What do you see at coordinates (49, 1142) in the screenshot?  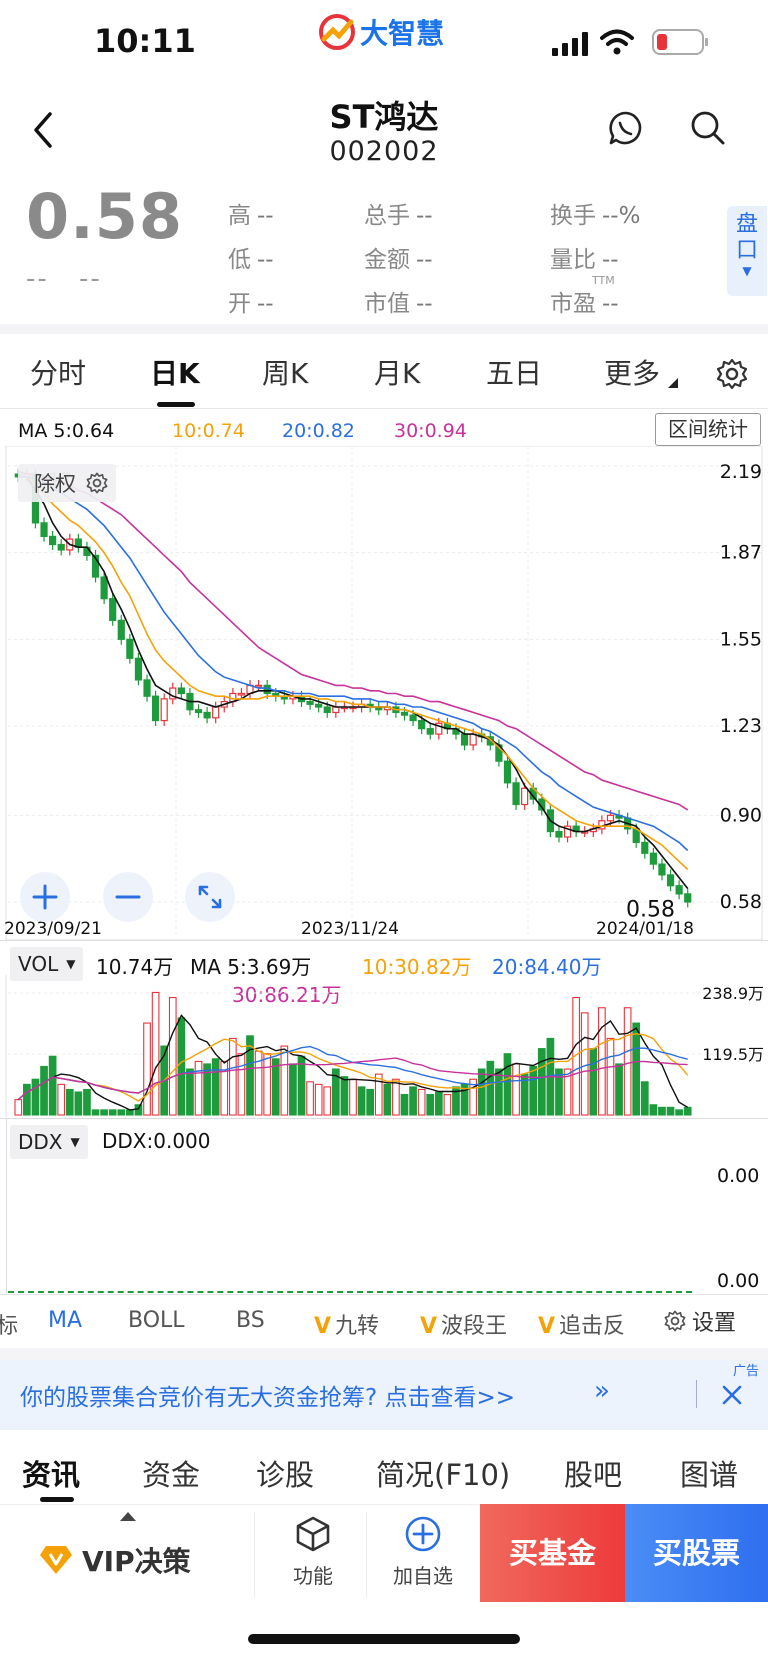 I see `ddx-selector: DDX ▼` at bounding box center [49, 1142].